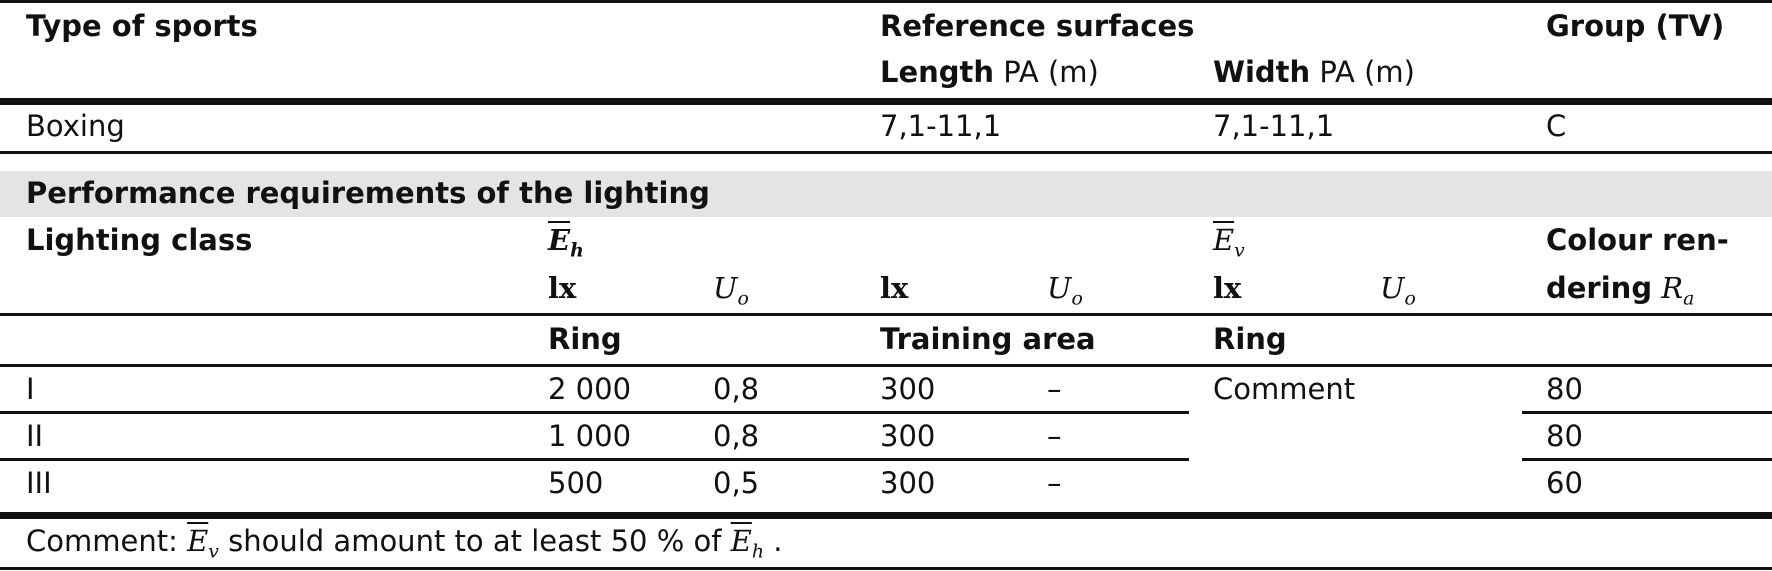 The width and height of the screenshot is (1772, 571). I want to click on eh-uo-symbol: Uo, so click(731, 294).